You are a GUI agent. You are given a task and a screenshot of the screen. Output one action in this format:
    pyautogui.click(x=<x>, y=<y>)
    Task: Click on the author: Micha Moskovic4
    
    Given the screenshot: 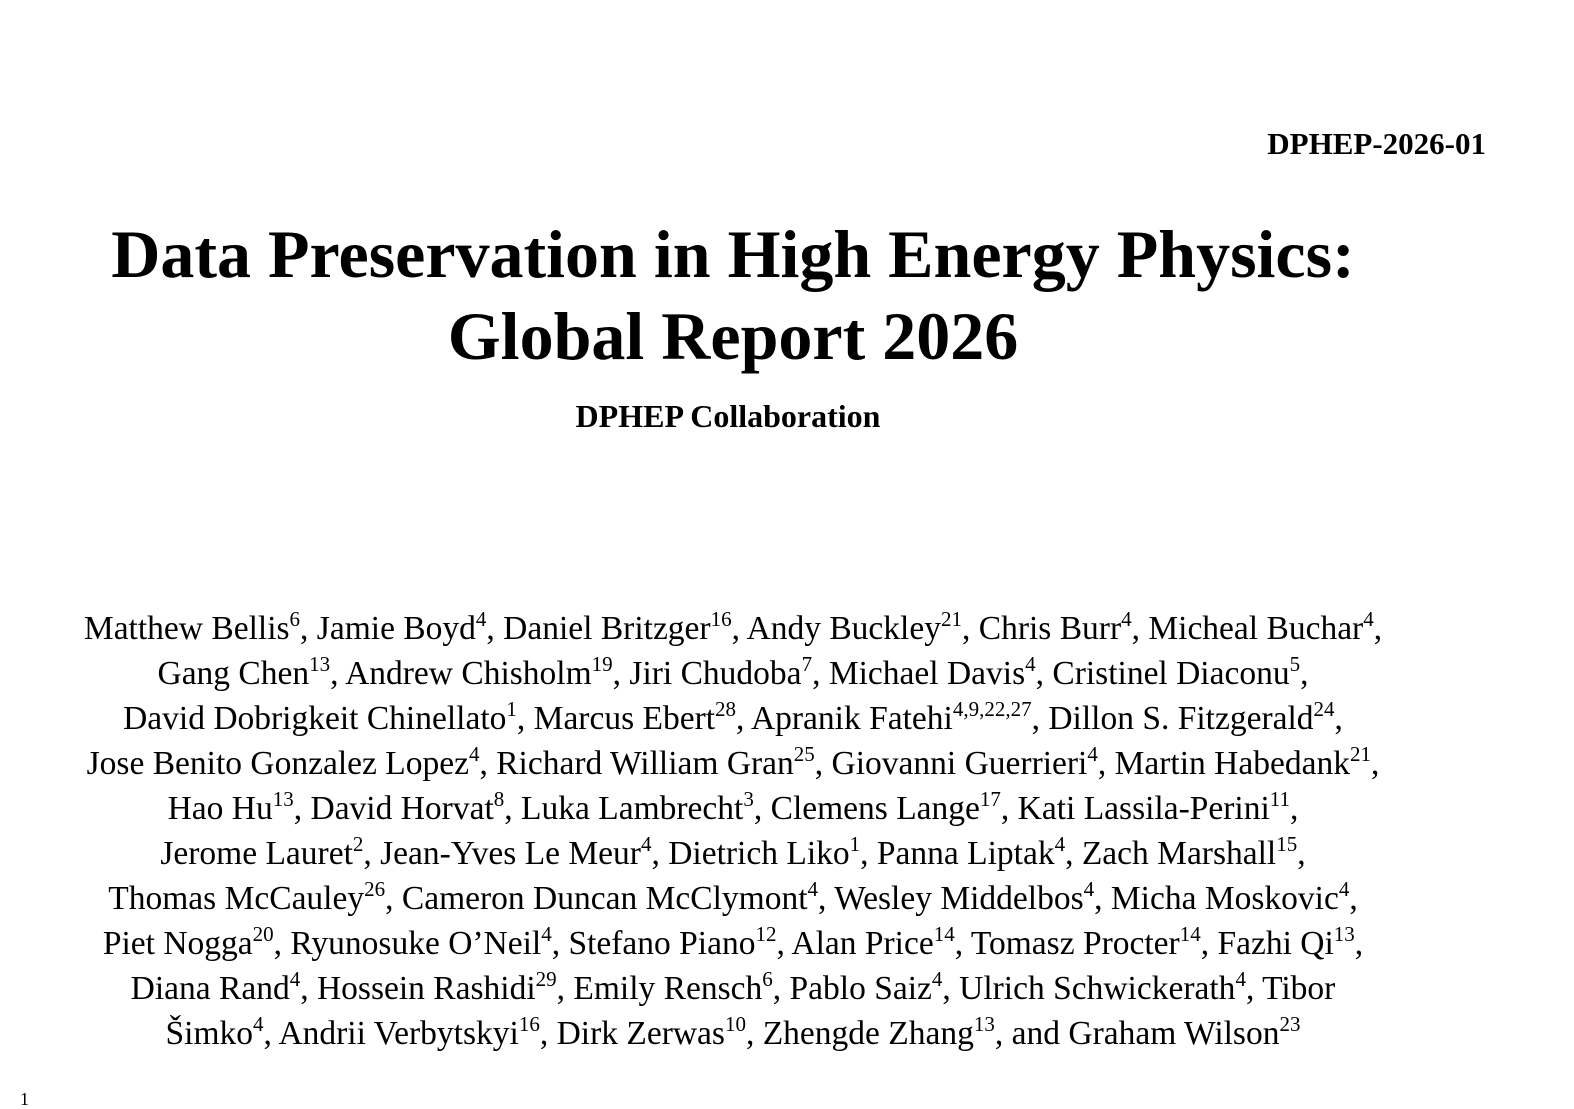 What is the action you would take?
    pyautogui.click(x=1230, y=897)
    